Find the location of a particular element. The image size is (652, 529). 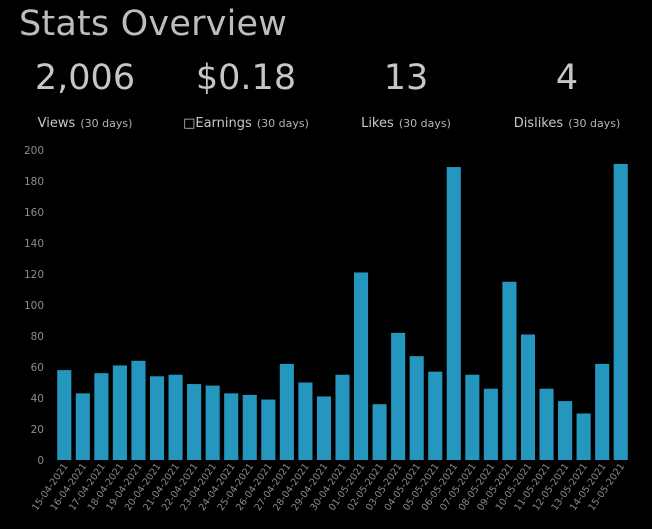

stat-views-period: (30 days) is located at coordinates (106, 123).